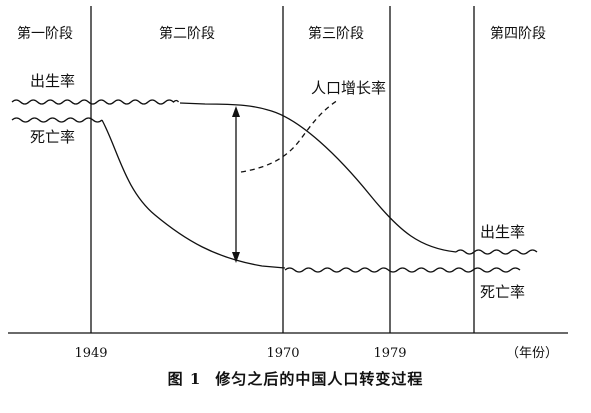 Image resolution: width=591 pixels, height=413 pixels. What do you see at coordinates (187, 33) in the screenshot?
I see `stage-label-2: 第二阶段` at bounding box center [187, 33].